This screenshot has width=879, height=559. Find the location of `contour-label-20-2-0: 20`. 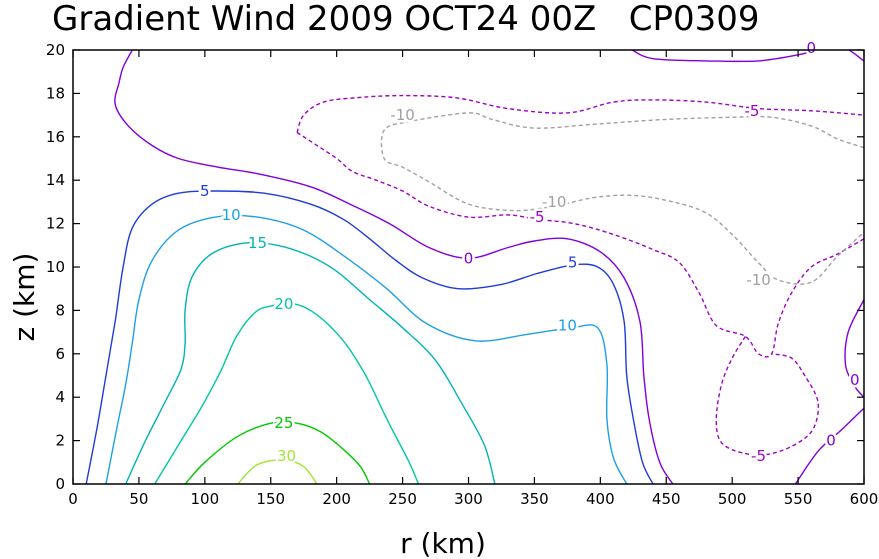

contour-label-20-2-0: 20 is located at coordinates (283, 304).